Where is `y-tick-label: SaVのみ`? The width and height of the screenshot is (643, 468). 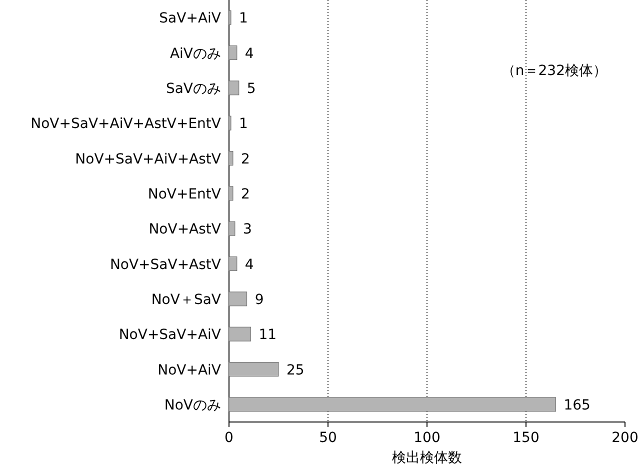
y-tick-label: SaVのみ is located at coordinates (193, 88).